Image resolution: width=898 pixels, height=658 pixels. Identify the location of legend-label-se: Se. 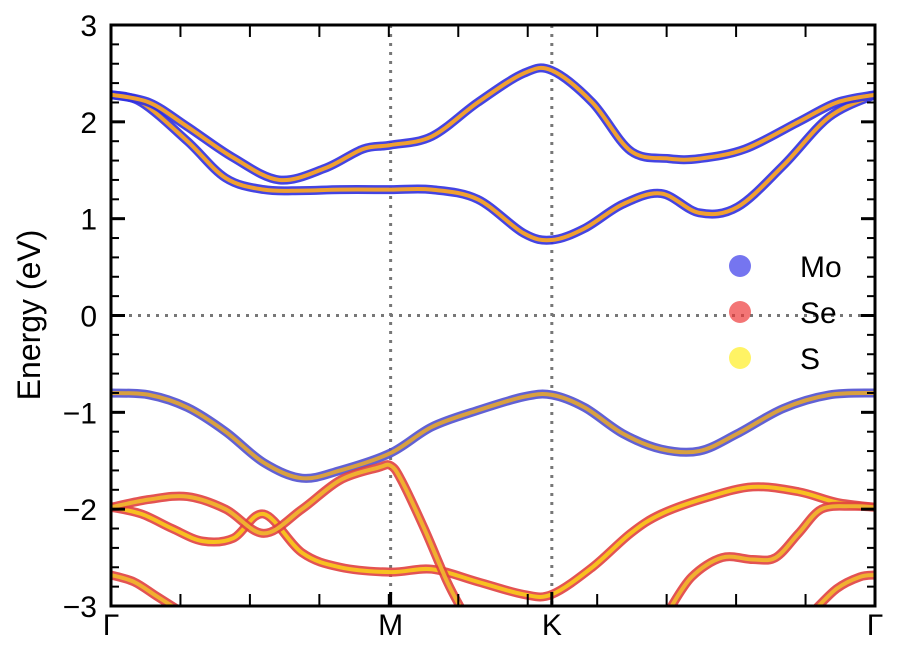
(818, 313).